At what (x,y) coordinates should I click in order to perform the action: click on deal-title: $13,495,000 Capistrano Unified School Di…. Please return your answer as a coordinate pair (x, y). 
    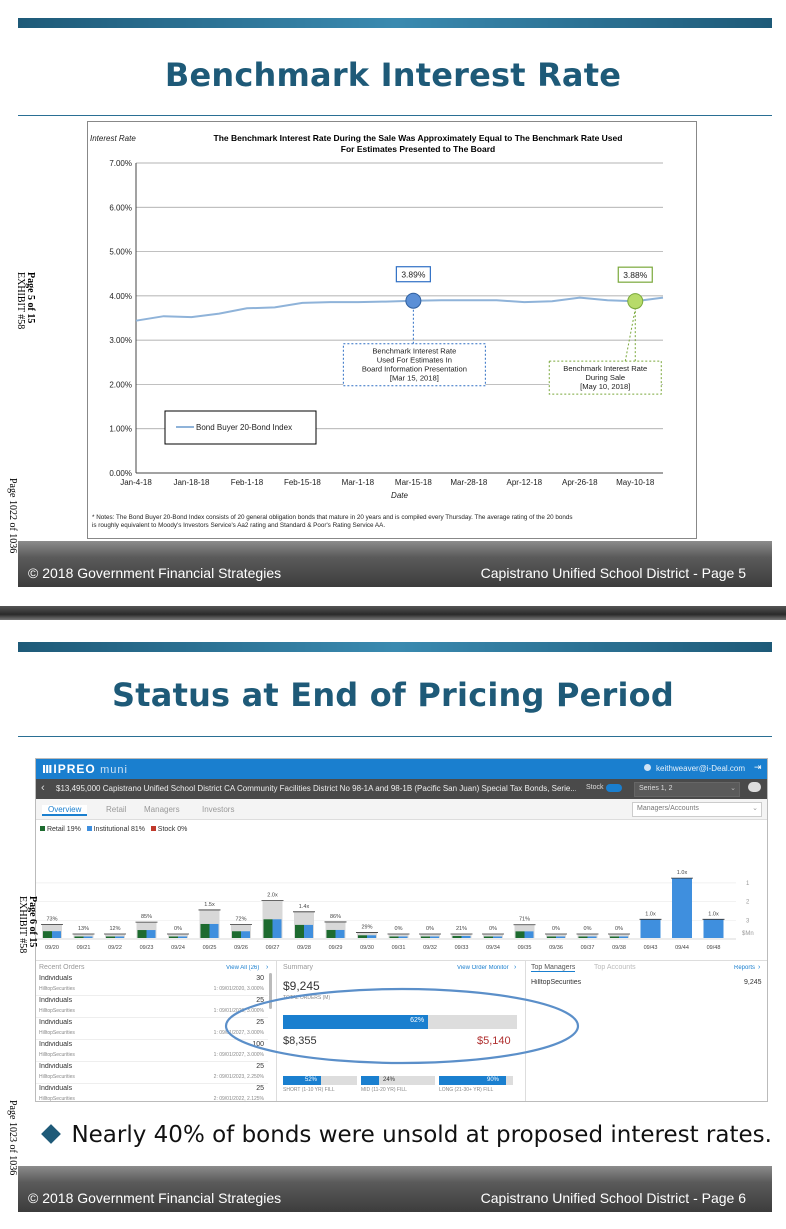
    Looking at the image, I should click on (316, 788).